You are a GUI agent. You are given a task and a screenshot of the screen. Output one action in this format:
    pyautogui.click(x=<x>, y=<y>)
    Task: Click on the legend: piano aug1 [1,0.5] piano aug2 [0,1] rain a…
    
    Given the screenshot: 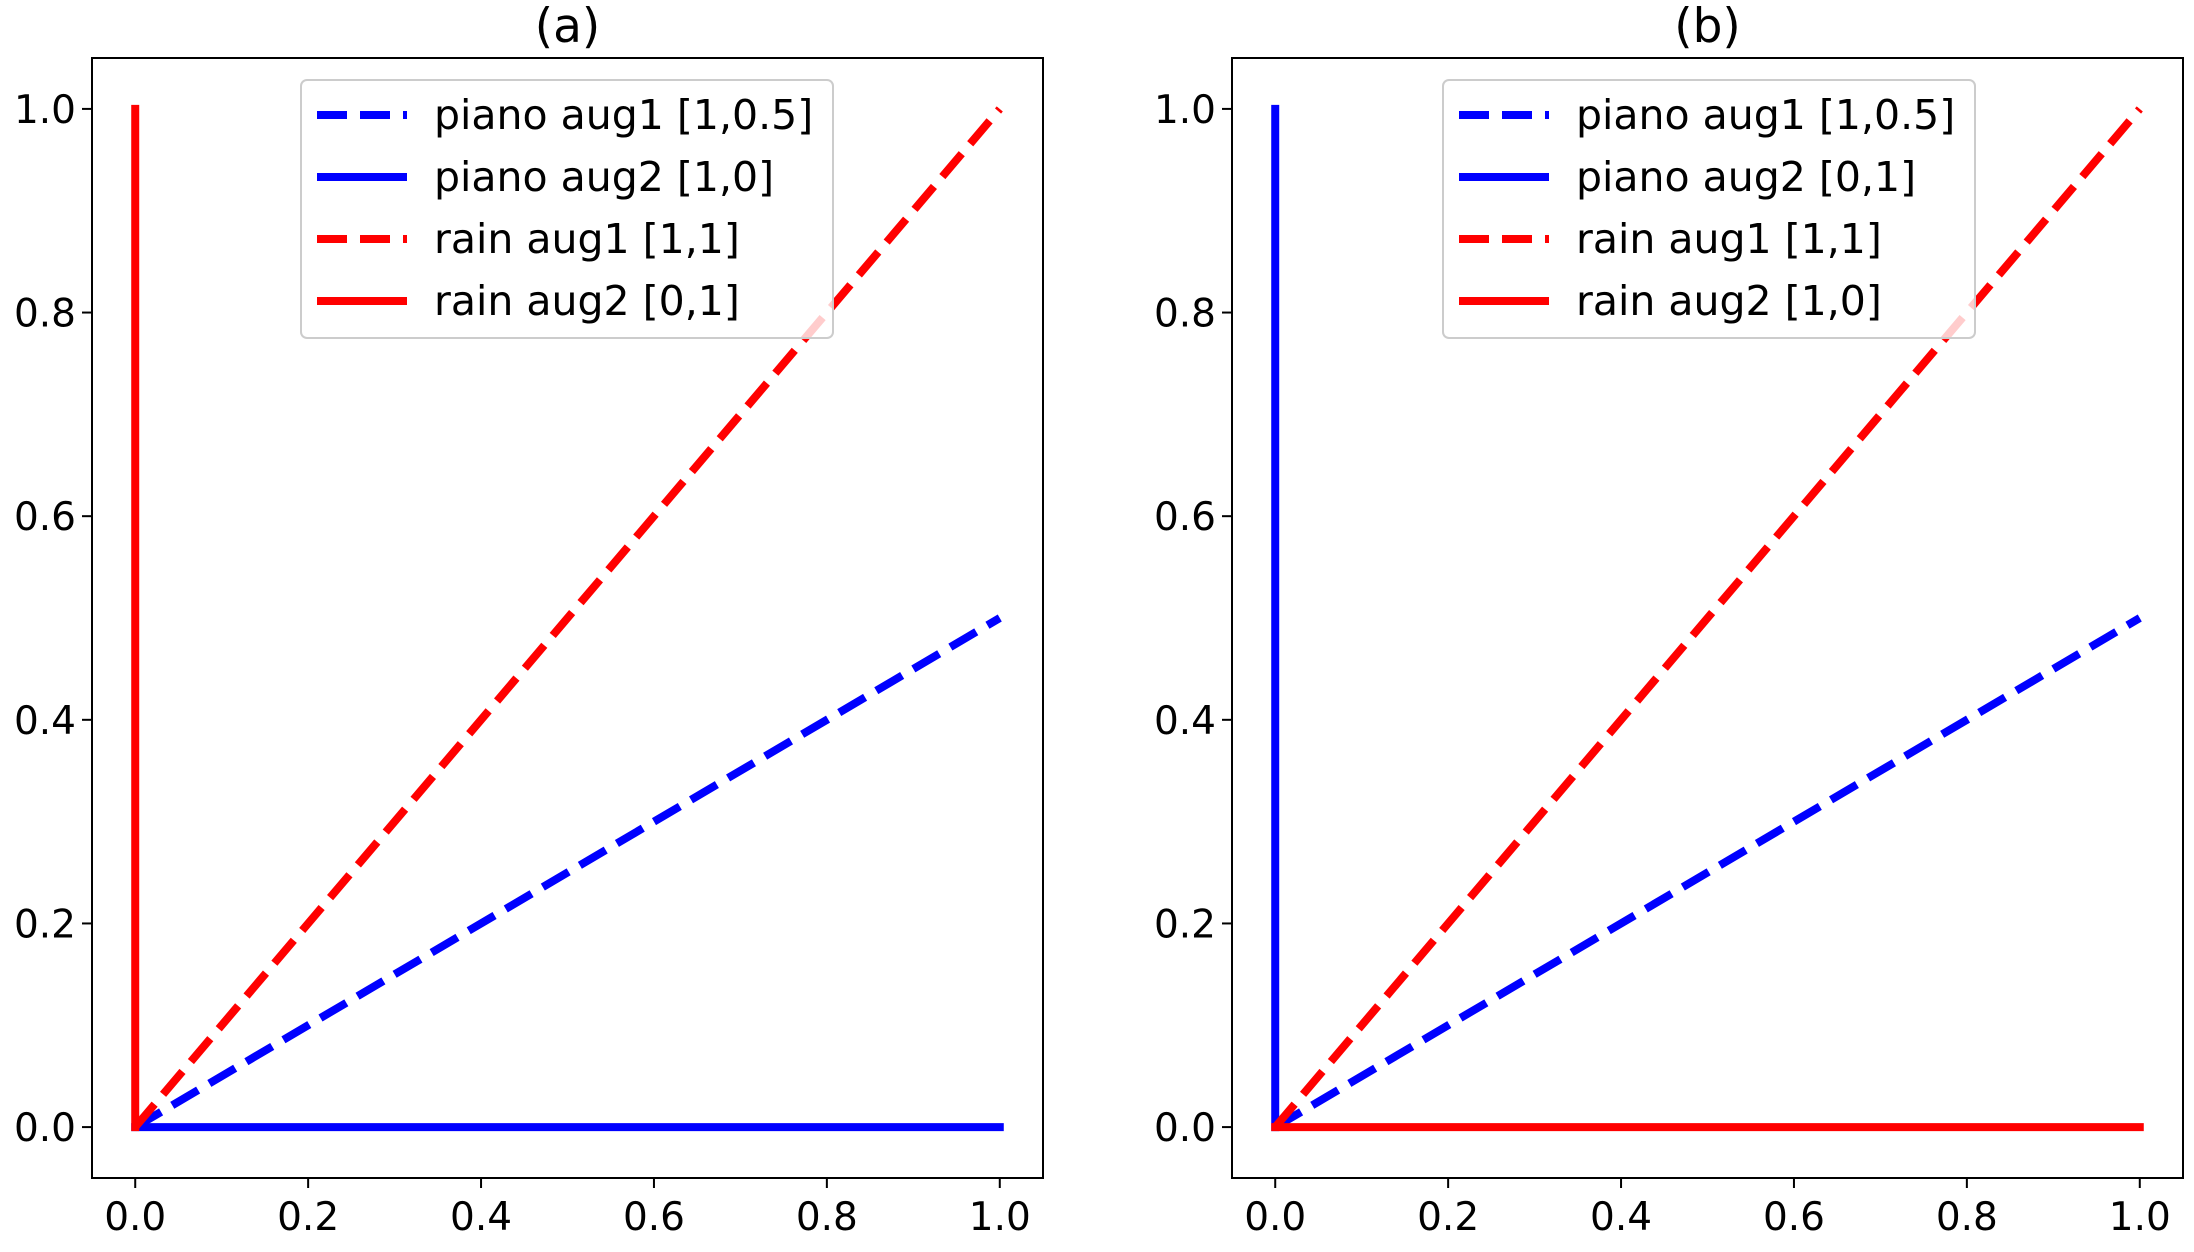 What is the action you would take?
    pyautogui.click(x=1709, y=209)
    